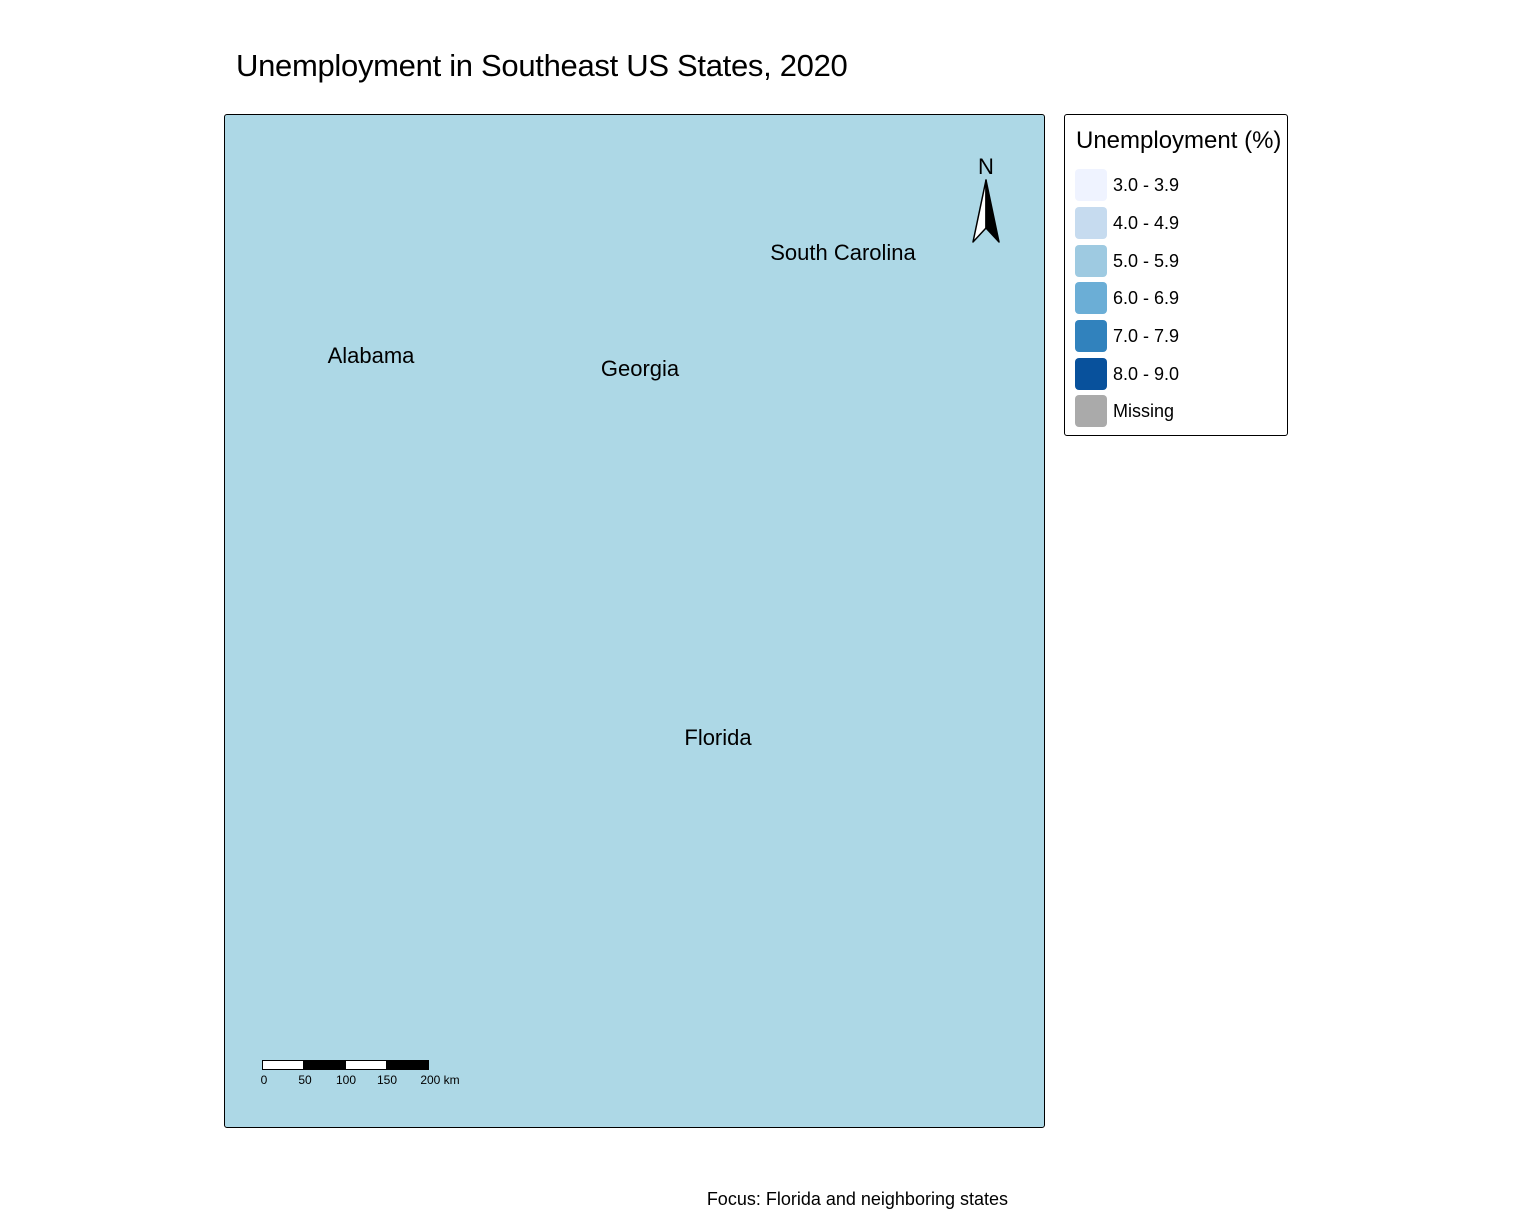  Describe the element at coordinates (857, 1199) in the screenshot. I see `map-caption: Focus: Florida and neighboring states` at that location.